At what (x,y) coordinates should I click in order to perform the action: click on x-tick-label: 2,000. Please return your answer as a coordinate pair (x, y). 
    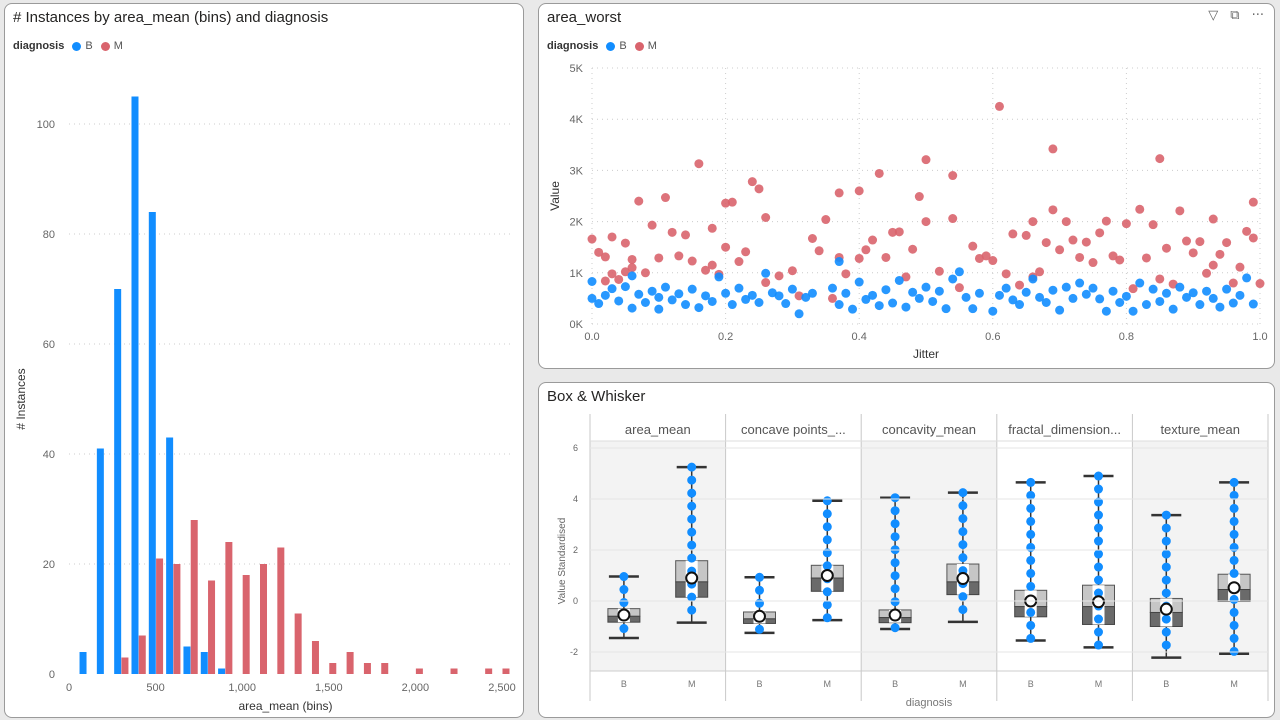
    Looking at the image, I should click on (416, 688).